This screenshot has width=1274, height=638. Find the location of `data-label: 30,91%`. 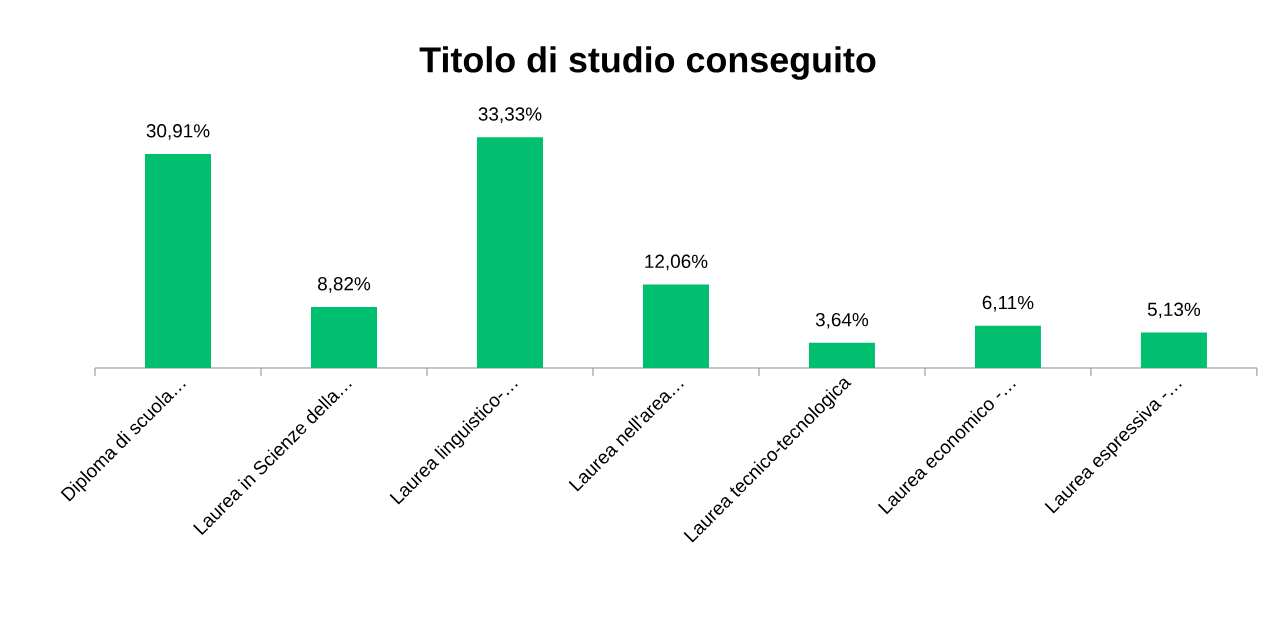

data-label: 30,91% is located at coordinates (178, 132).